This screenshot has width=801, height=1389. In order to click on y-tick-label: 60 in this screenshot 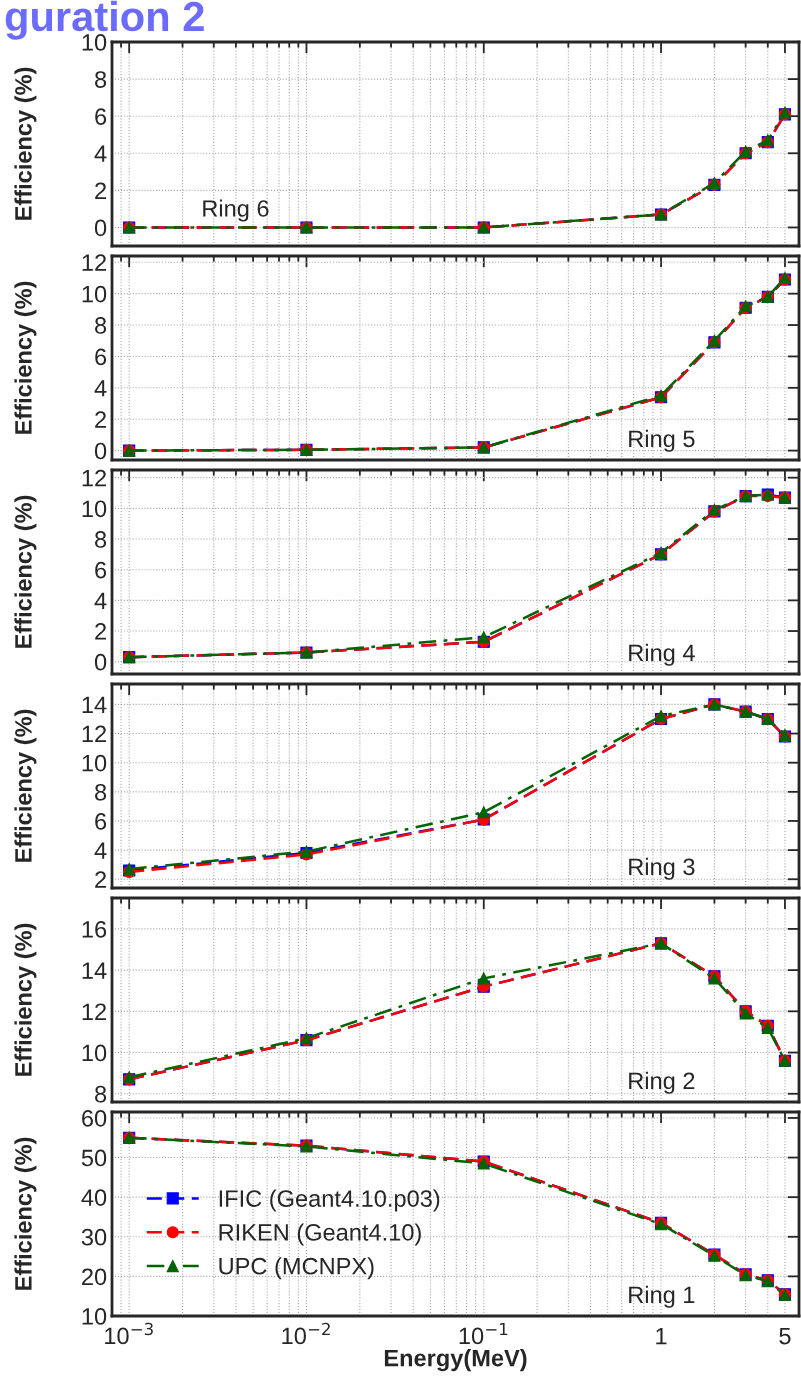, I will do `click(94, 1118)`.